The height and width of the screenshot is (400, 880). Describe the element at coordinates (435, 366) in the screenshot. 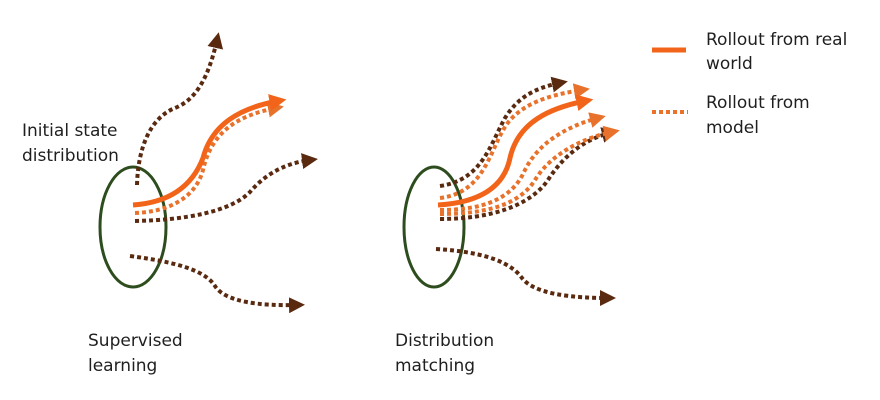

I see `right-caption-line2: matching` at that location.